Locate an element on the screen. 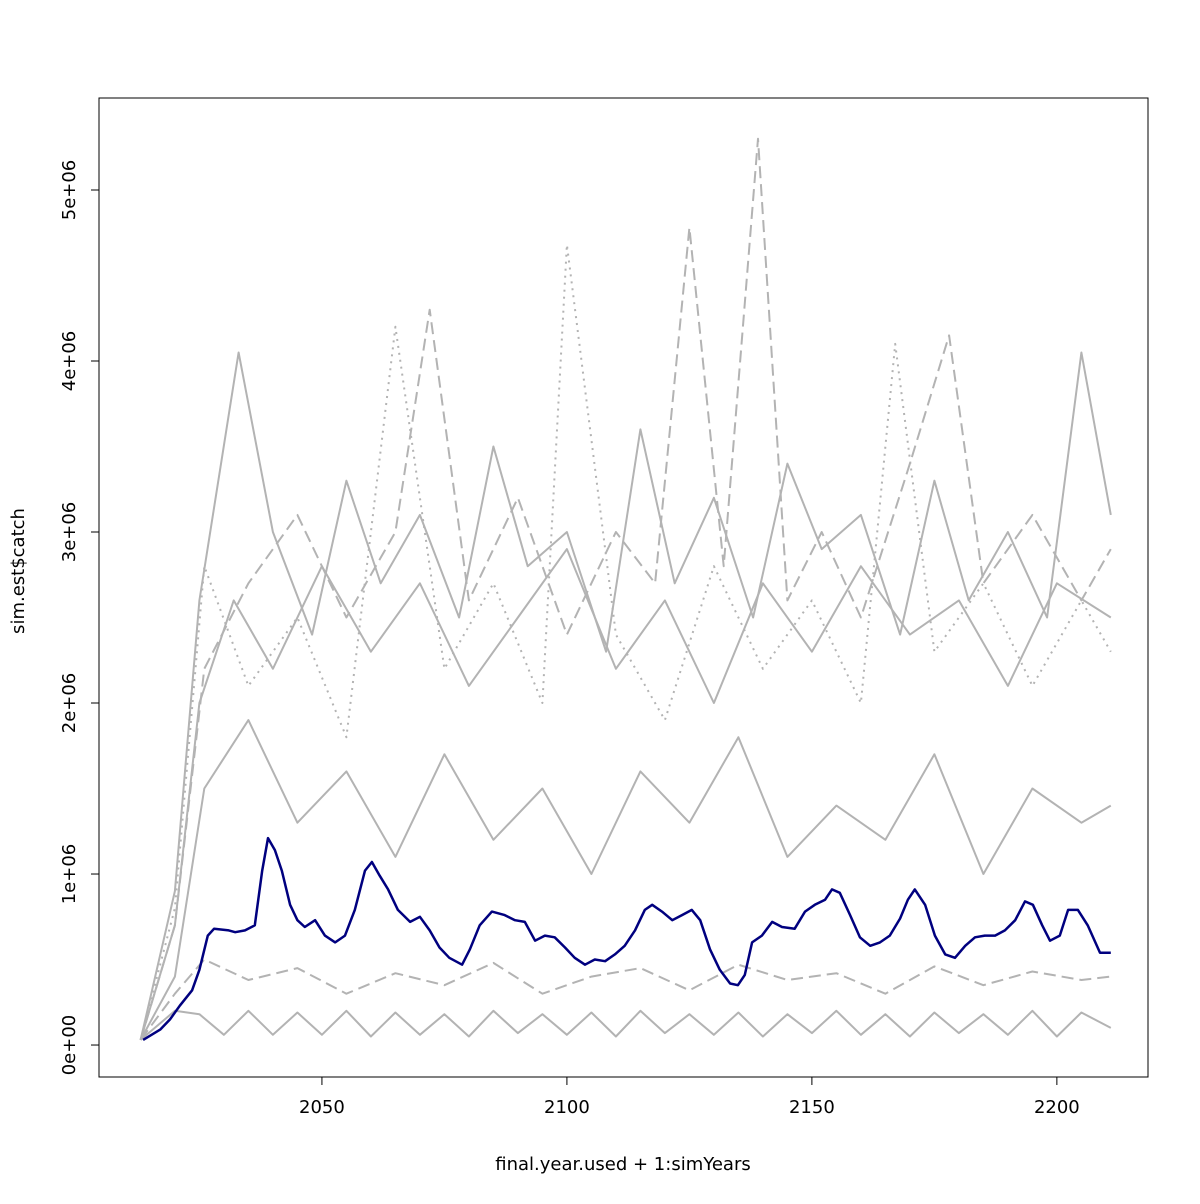 This screenshot has height=1204, width=1200. y-tick-label: 1e+06 is located at coordinates (69, 874).